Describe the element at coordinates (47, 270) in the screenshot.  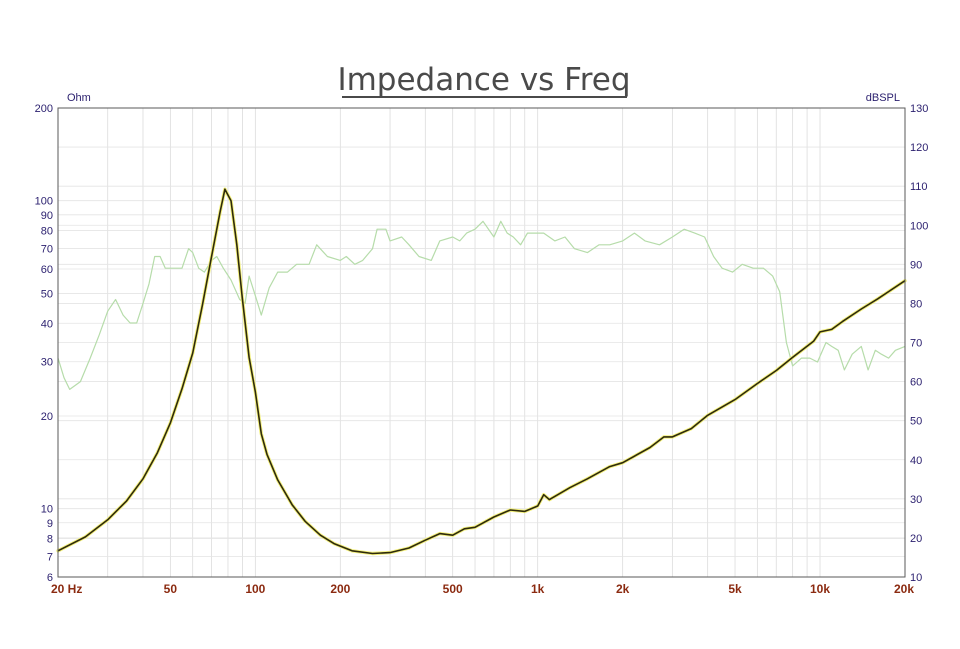
I see `left-axis-tick-label: 60` at that location.